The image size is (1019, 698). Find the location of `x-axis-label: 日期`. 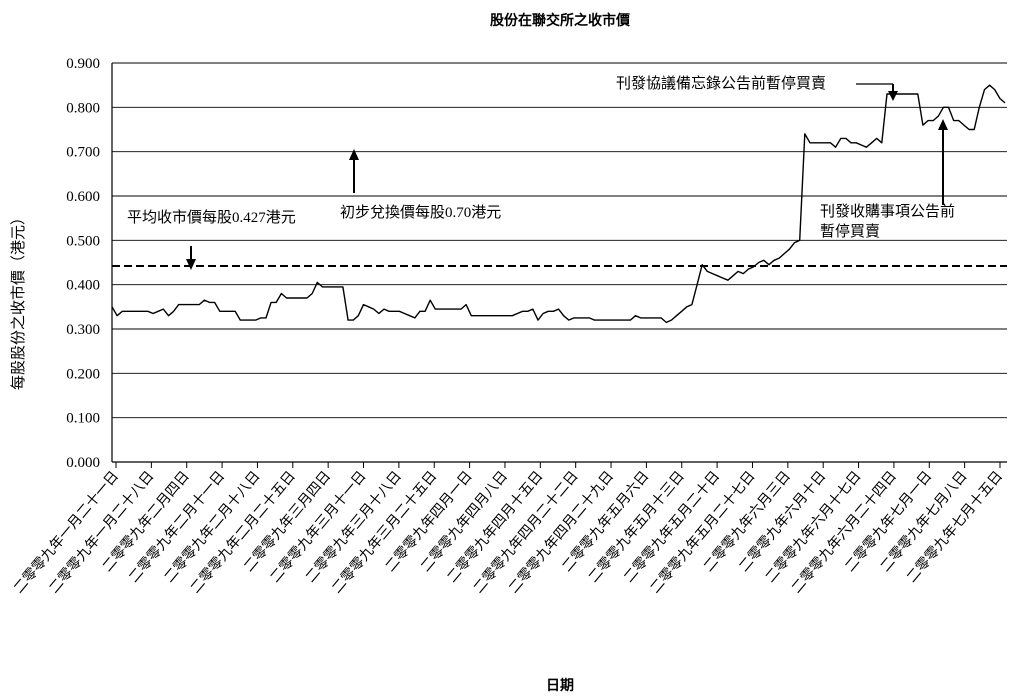

x-axis-label: 日期 is located at coordinates (560, 686).